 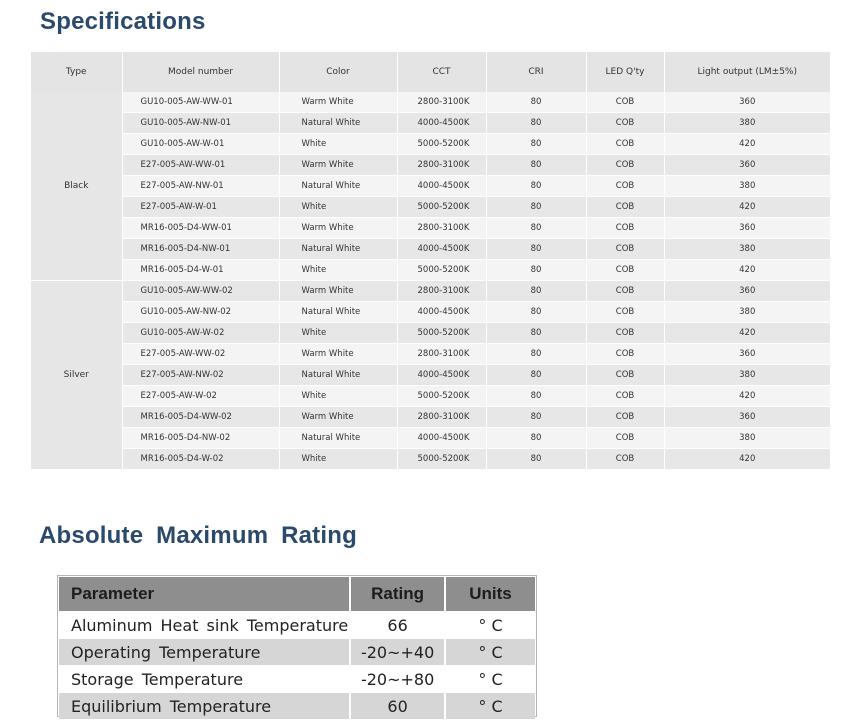 I want to click on header-cct: CCT, so click(x=442, y=72).